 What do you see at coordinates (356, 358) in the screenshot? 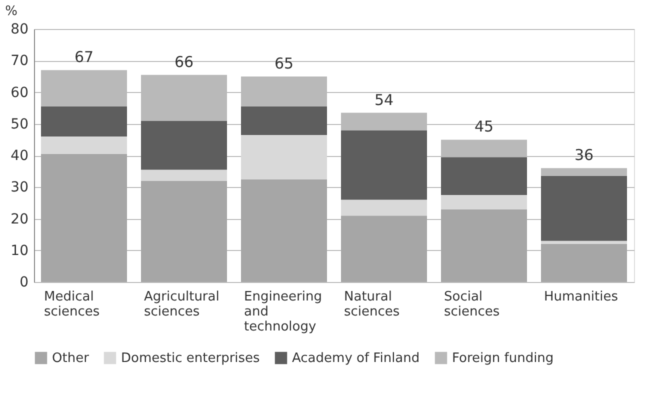
I see `legend-label: Academy of Finland` at bounding box center [356, 358].